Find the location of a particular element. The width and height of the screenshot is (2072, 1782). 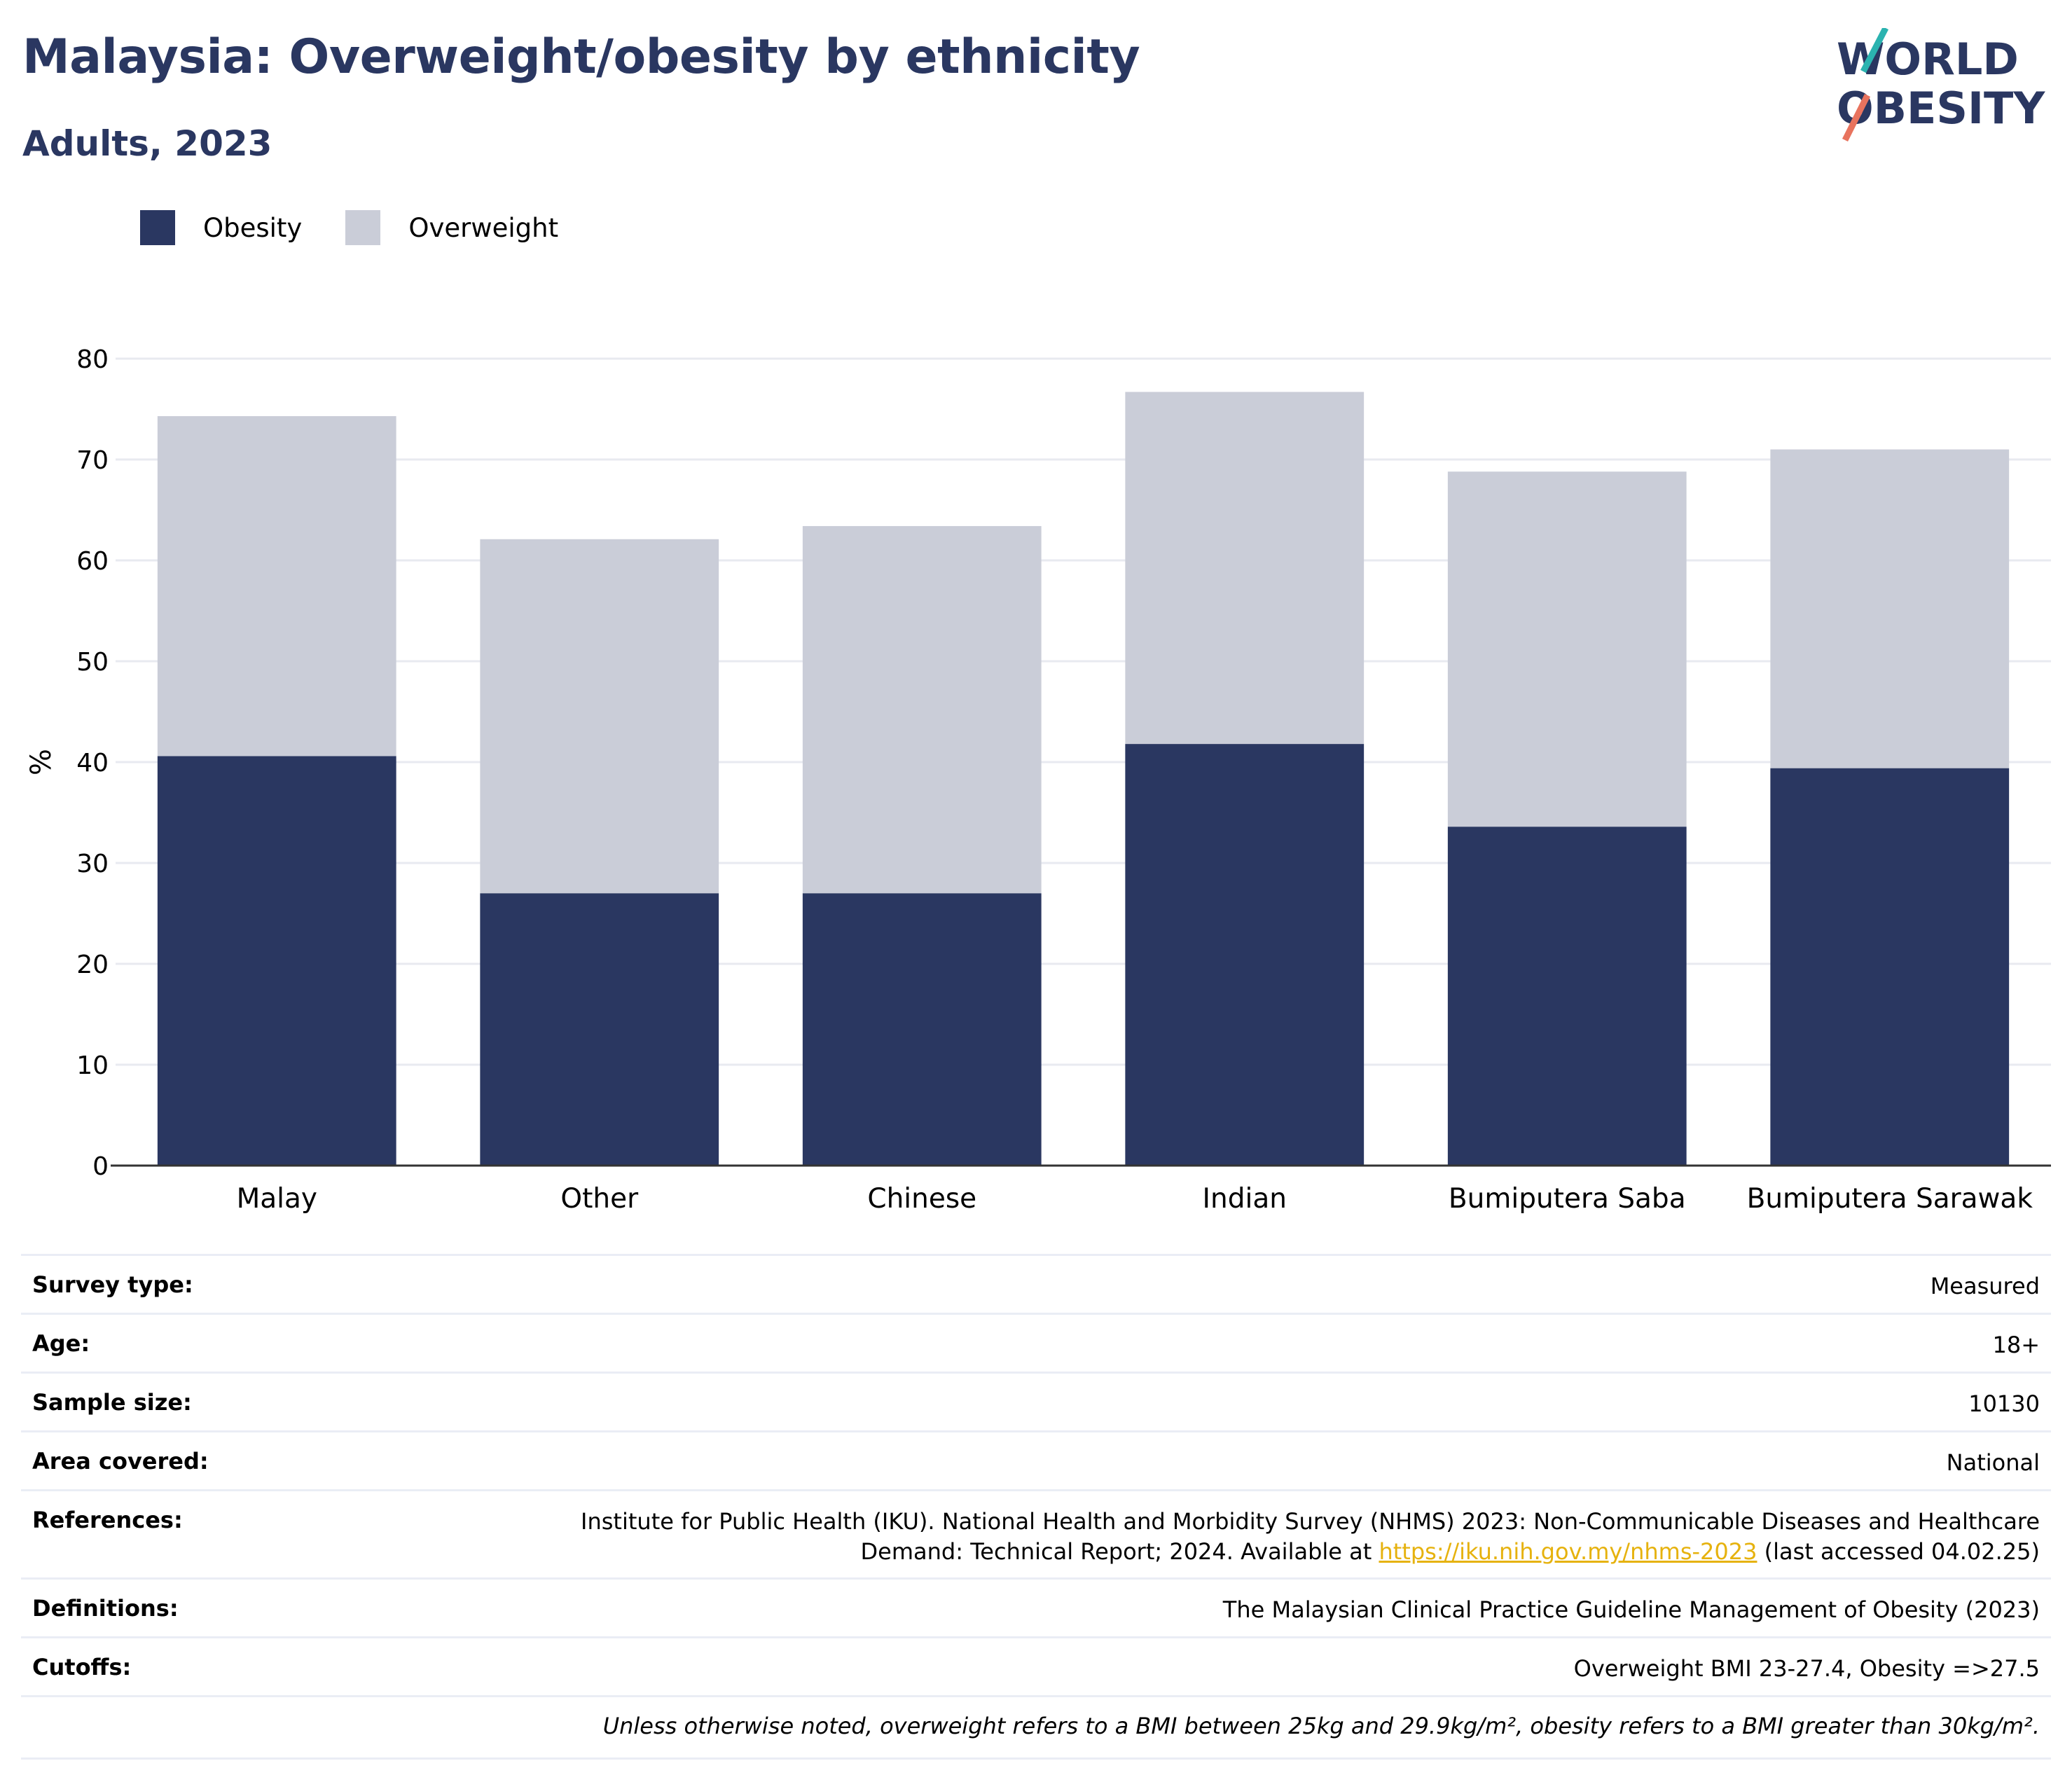

info-label: Area covered: is located at coordinates (121, 1461).